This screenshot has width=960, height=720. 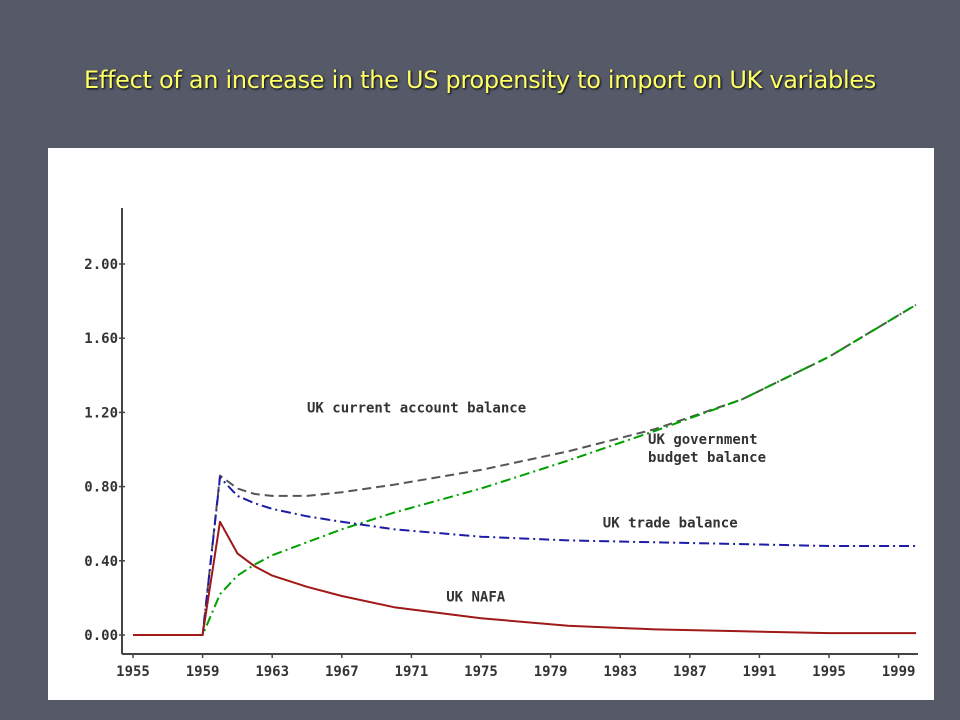 What do you see at coordinates (203, 672) in the screenshot?
I see `x-tick-label: 1959` at bounding box center [203, 672].